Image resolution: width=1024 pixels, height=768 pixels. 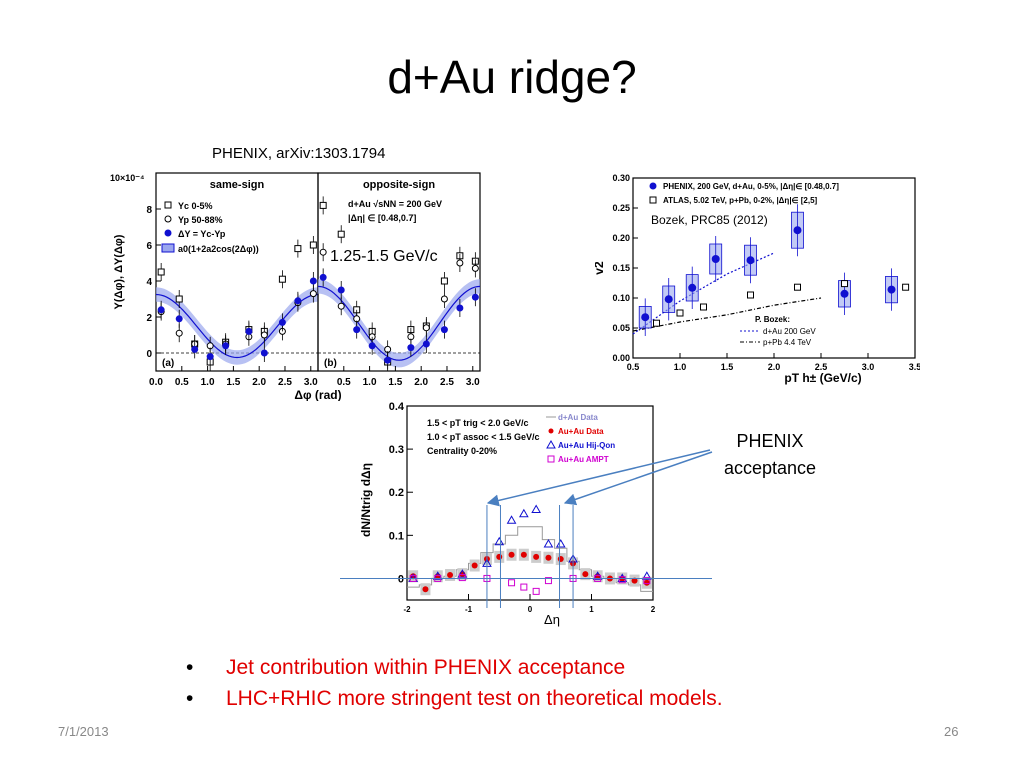 I want to click on x-tick-label: 3.0, so click(x=473, y=382).